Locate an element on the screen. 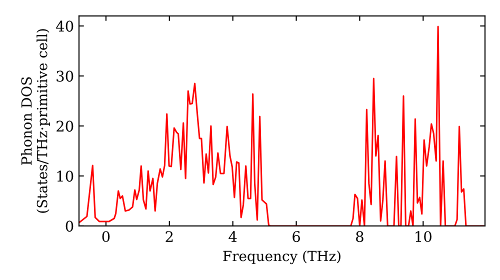 The height and width of the screenshot is (280, 500). x-axis-title: Frequency (THz) is located at coordinates (281, 257).